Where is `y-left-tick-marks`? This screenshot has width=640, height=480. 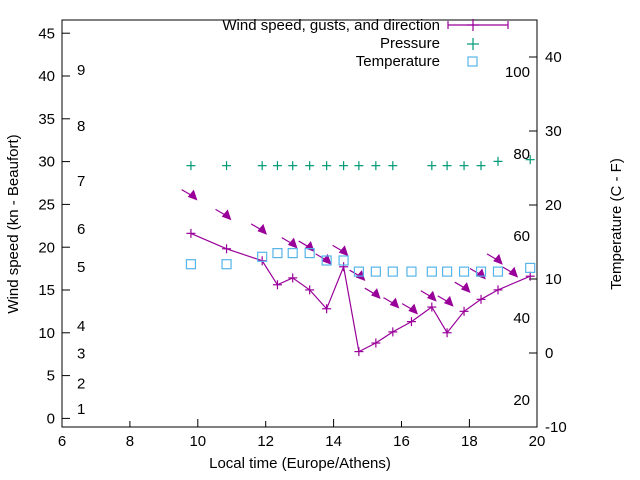
y-left-tick-marks is located at coordinates (66, 225).